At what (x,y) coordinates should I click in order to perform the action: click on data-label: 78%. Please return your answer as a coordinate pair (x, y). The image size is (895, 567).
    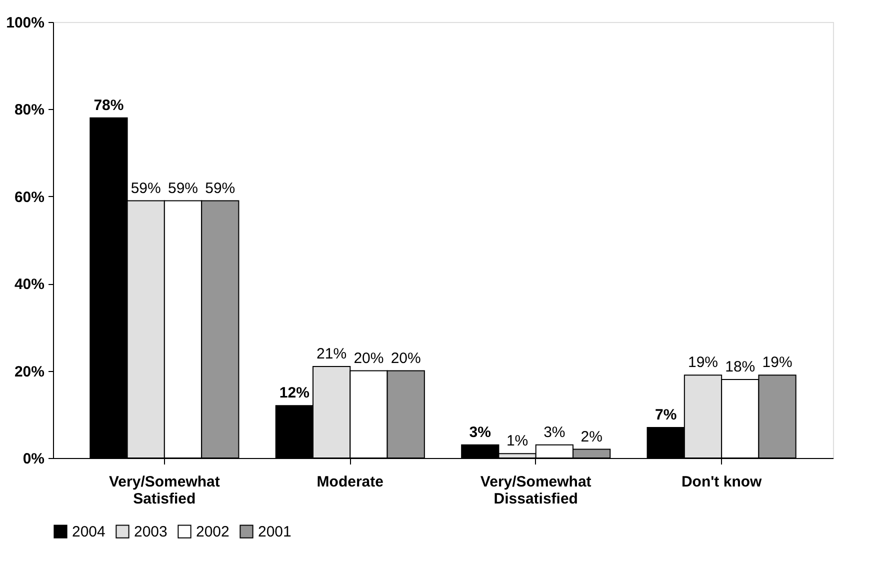
    Looking at the image, I should click on (109, 105).